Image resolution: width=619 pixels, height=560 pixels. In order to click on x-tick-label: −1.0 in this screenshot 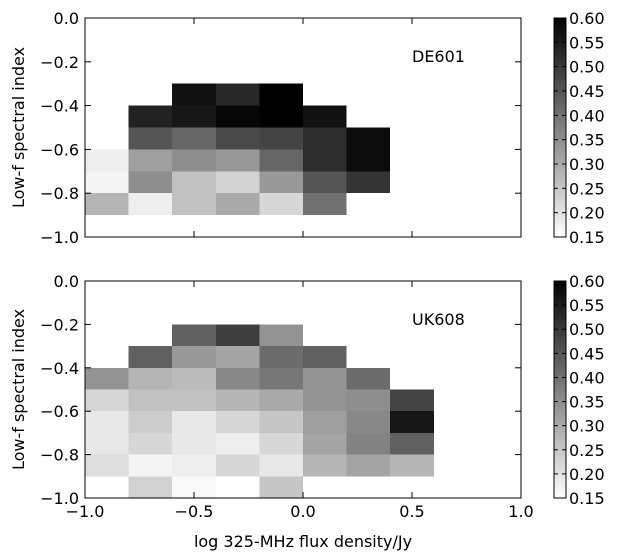, I will do `click(85, 511)`.